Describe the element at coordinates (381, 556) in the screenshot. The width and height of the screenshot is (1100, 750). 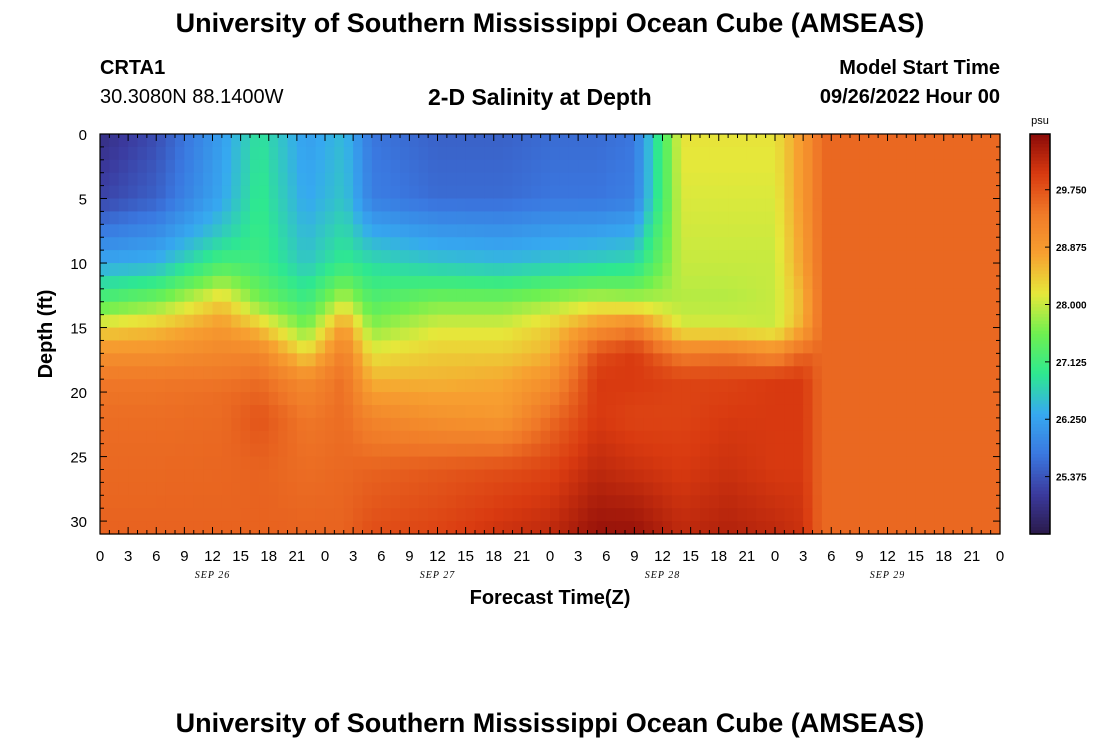
I see `x-tick-label: 6` at that location.